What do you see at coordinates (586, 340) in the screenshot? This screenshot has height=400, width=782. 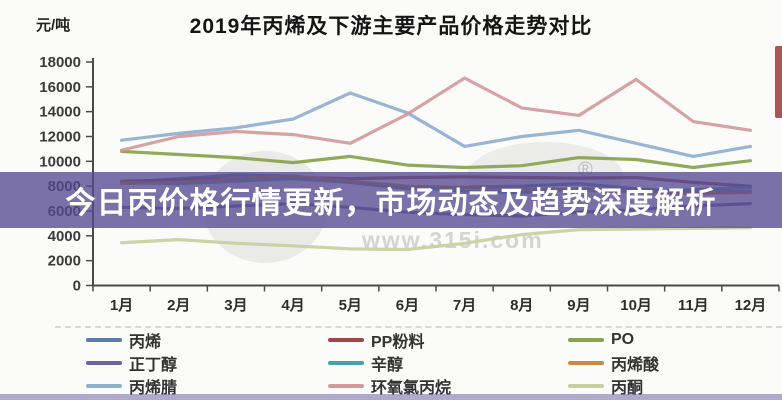 I see `legend-swatch-po` at bounding box center [586, 340].